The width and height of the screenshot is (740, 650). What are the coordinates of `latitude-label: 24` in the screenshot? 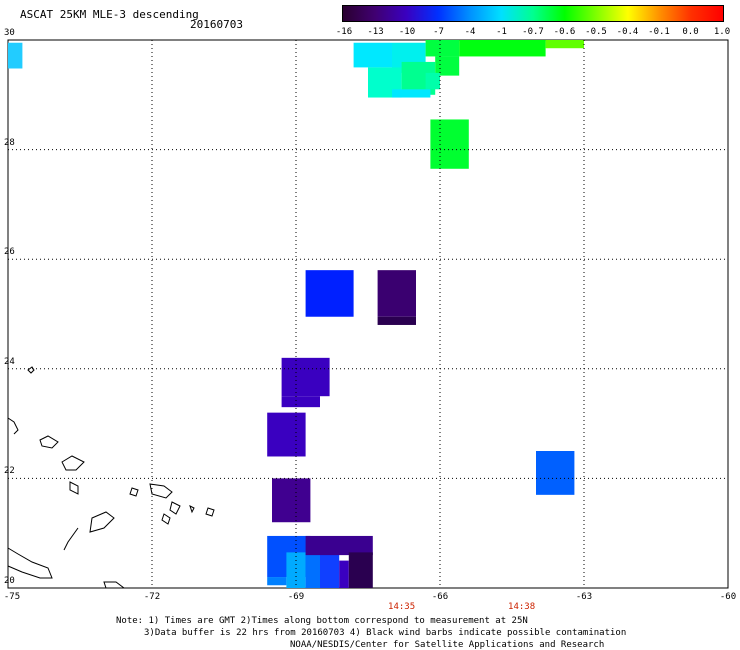 It's located at (9, 361).